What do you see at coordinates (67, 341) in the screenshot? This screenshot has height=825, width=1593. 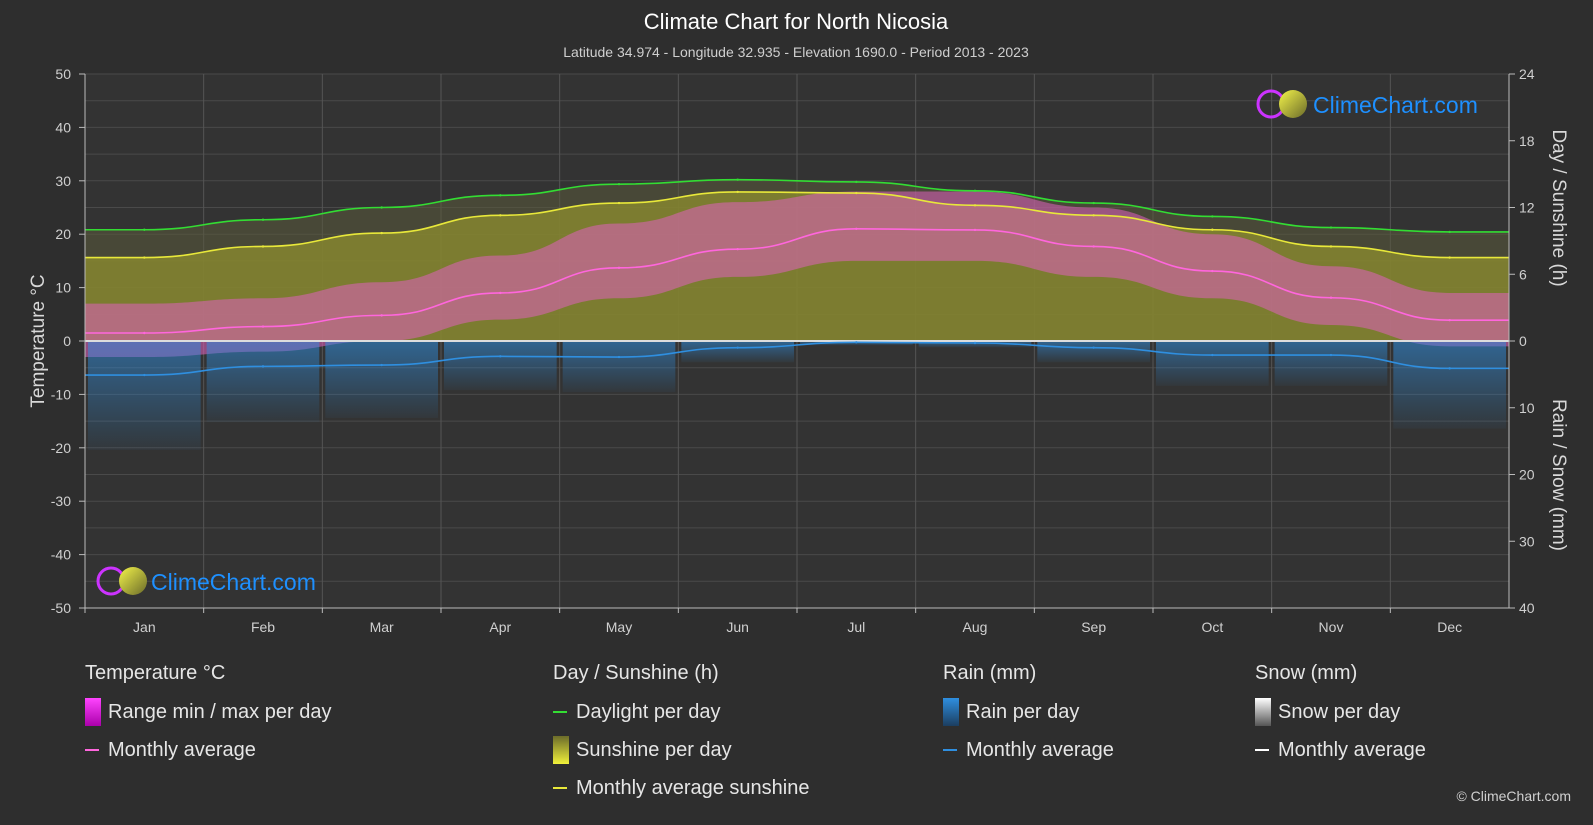 I see `y-tick-label: 0` at bounding box center [67, 341].